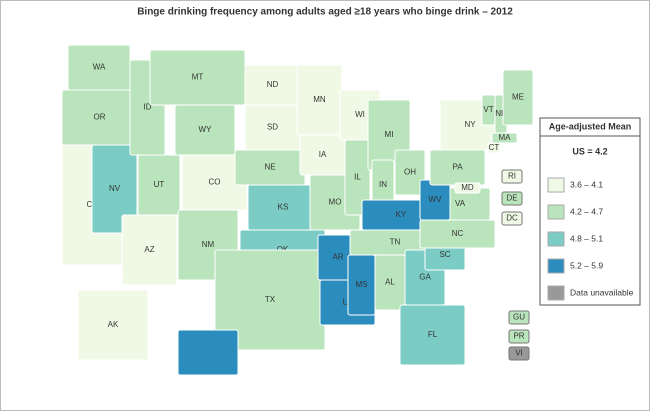 The width and height of the screenshot is (650, 411). What do you see at coordinates (148, 107) in the screenshot?
I see `state-label: ID` at bounding box center [148, 107].